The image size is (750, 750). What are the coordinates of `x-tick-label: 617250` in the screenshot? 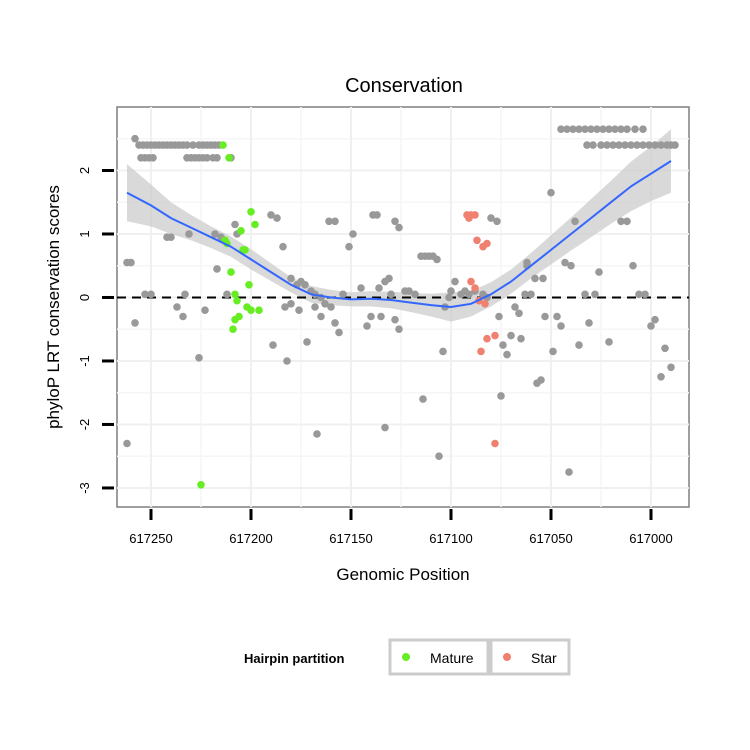 It's located at (150, 538).